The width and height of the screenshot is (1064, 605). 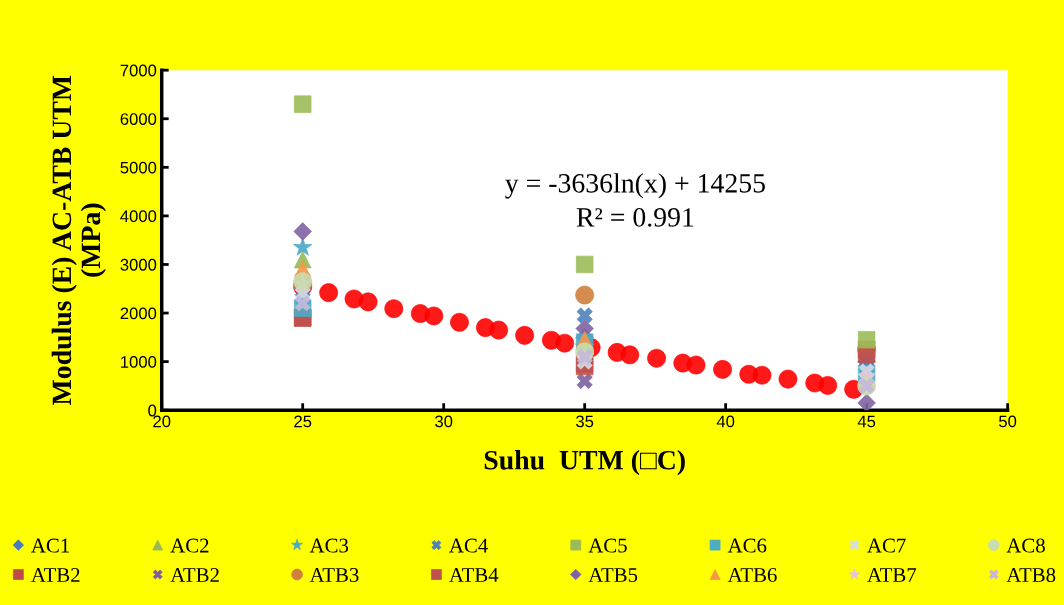 I want to click on legend-label: ATB6, so click(x=752, y=575).